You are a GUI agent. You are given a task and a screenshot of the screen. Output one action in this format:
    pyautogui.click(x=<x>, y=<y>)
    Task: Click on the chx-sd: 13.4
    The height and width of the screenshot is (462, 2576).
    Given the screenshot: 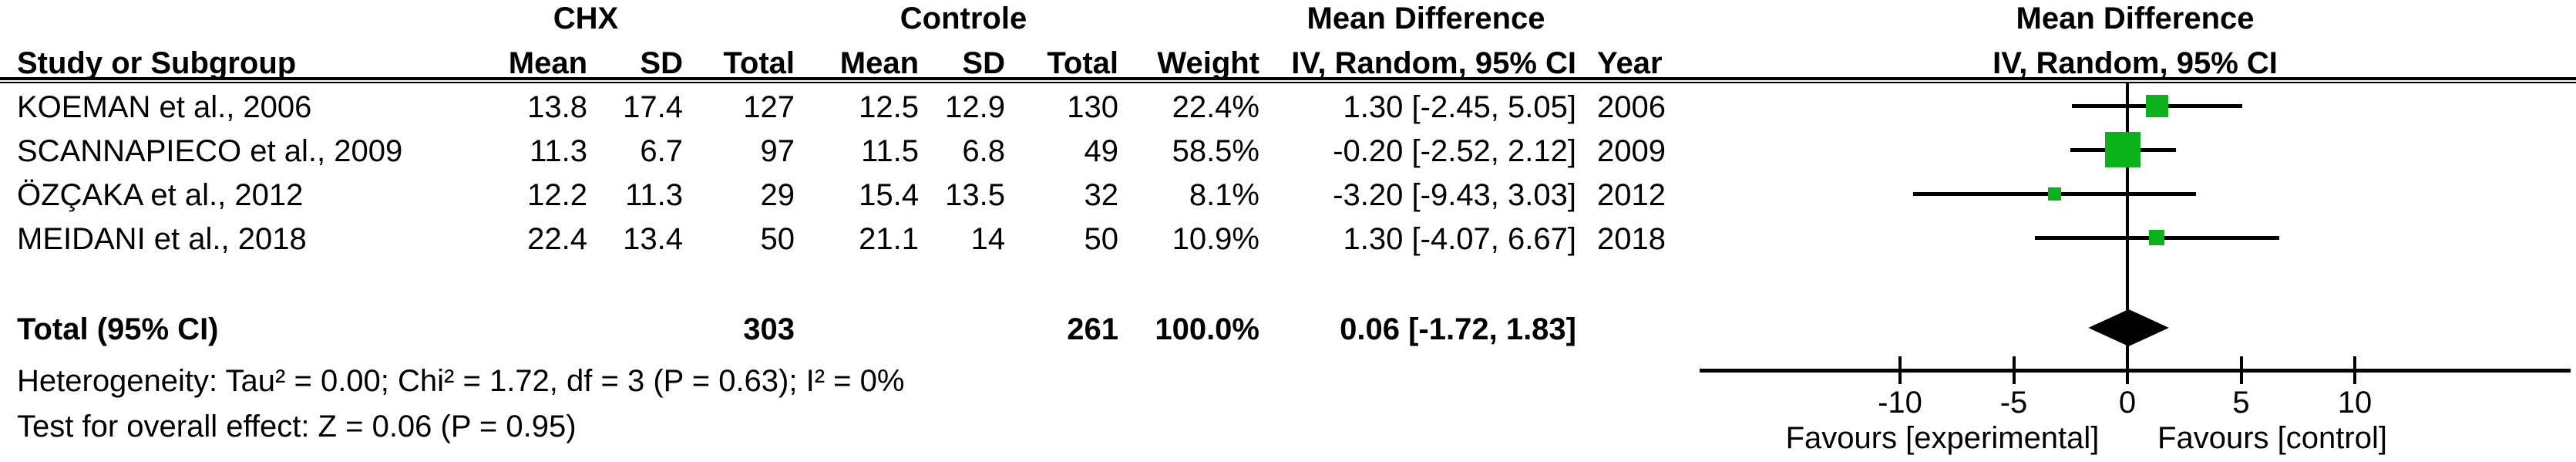 What is the action you would take?
    pyautogui.click(x=653, y=239)
    